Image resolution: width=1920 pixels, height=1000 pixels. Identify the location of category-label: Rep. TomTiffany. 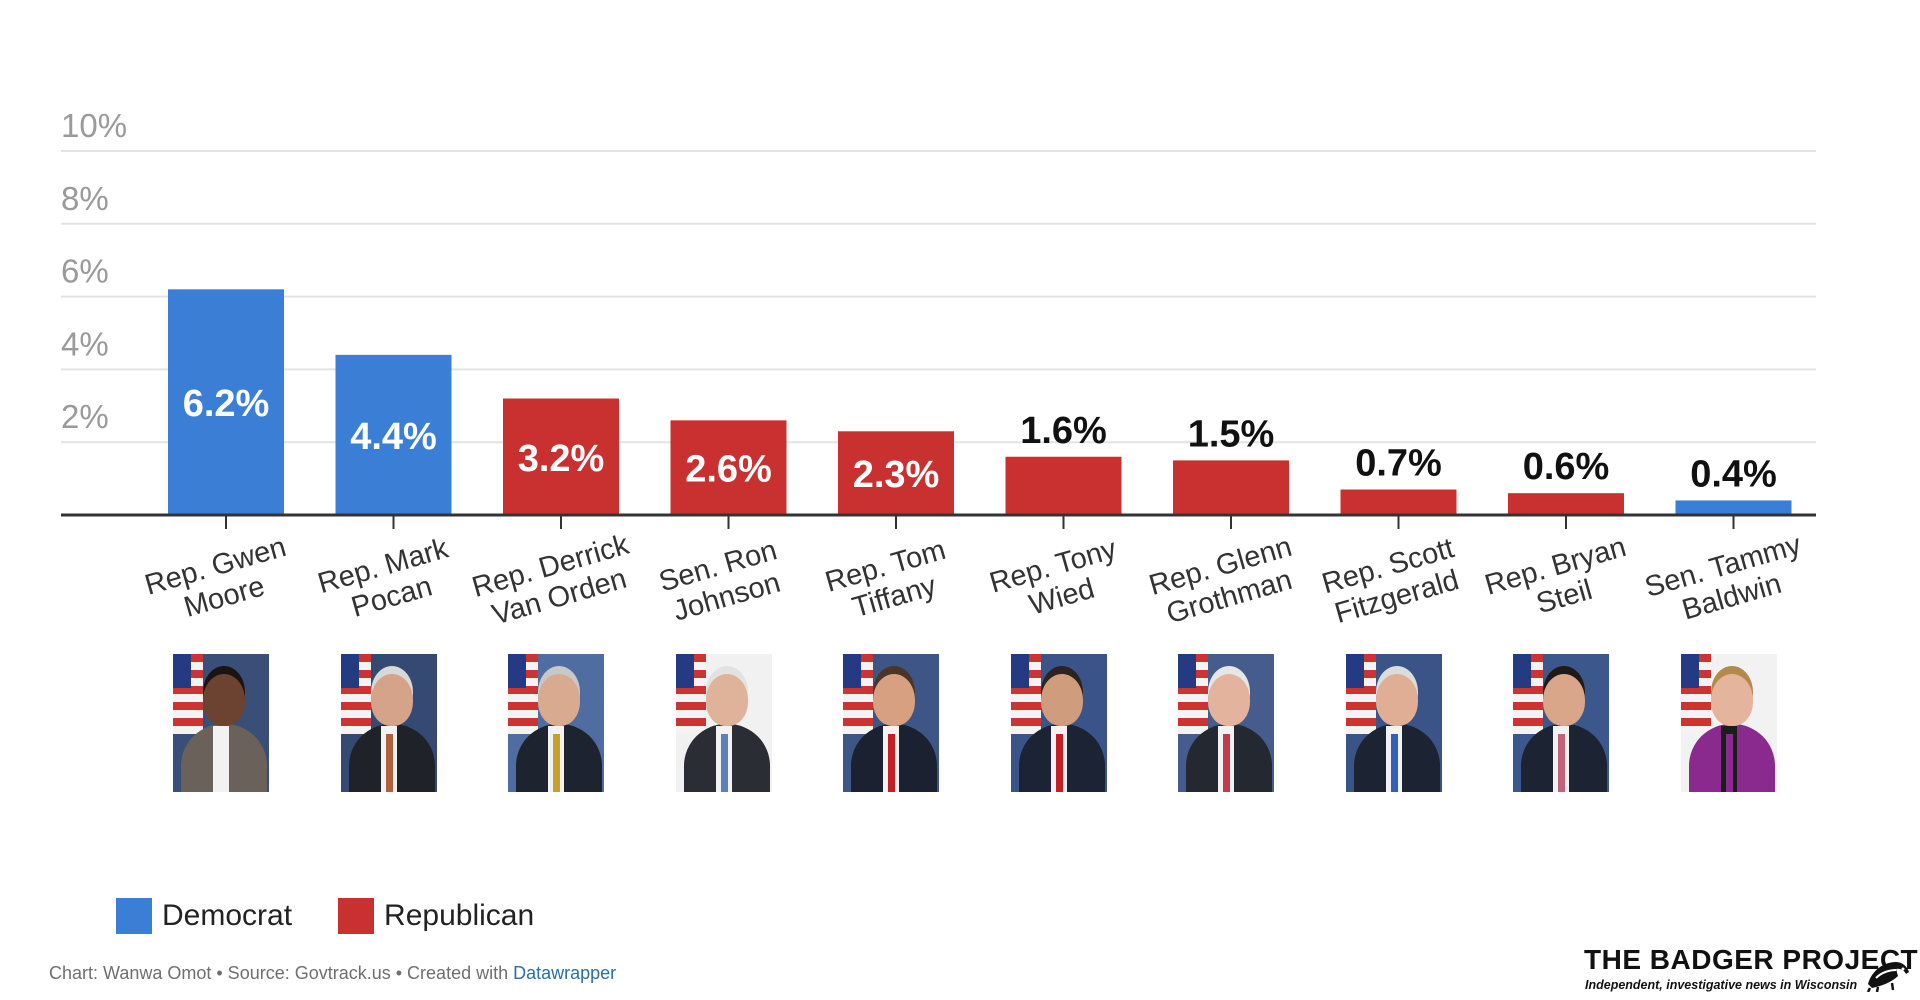
(890, 582).